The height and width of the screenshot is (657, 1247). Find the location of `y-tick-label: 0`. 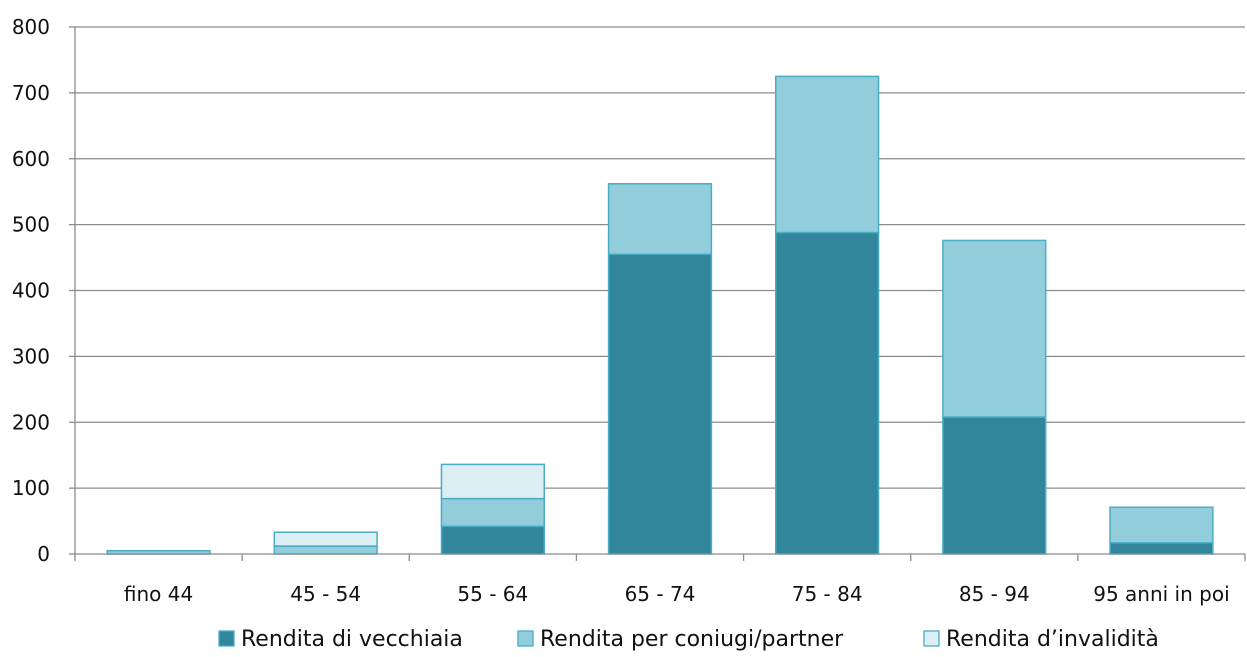

y-tick-label: 0 is located at coordinates (43, 554).